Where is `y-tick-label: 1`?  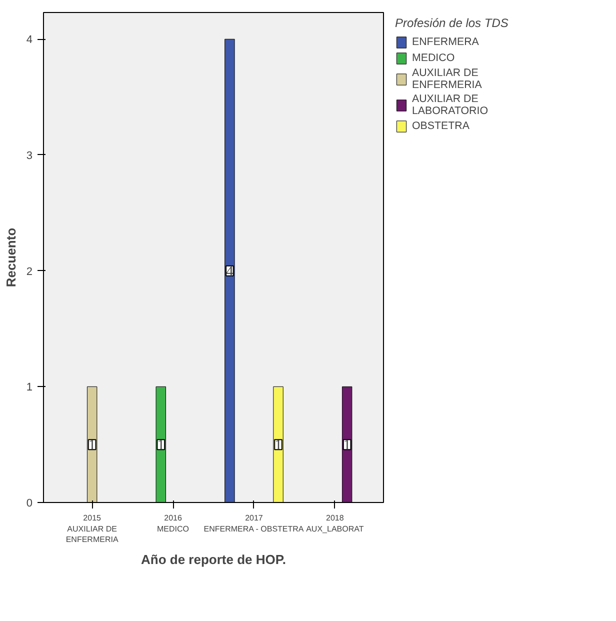 y-tick-label: 1 is located at coordinates (29, 388).